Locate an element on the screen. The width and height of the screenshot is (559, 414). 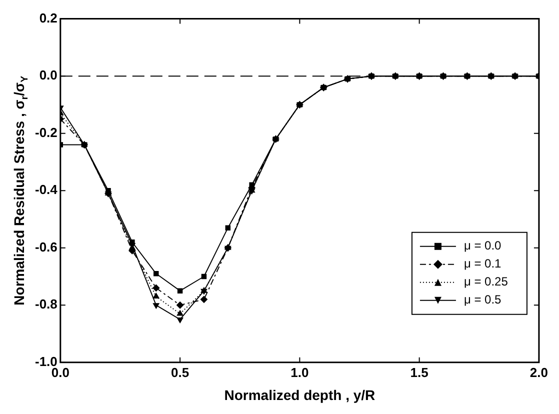
y-tick-label: -0.8 is located at coordinates (46, 304).